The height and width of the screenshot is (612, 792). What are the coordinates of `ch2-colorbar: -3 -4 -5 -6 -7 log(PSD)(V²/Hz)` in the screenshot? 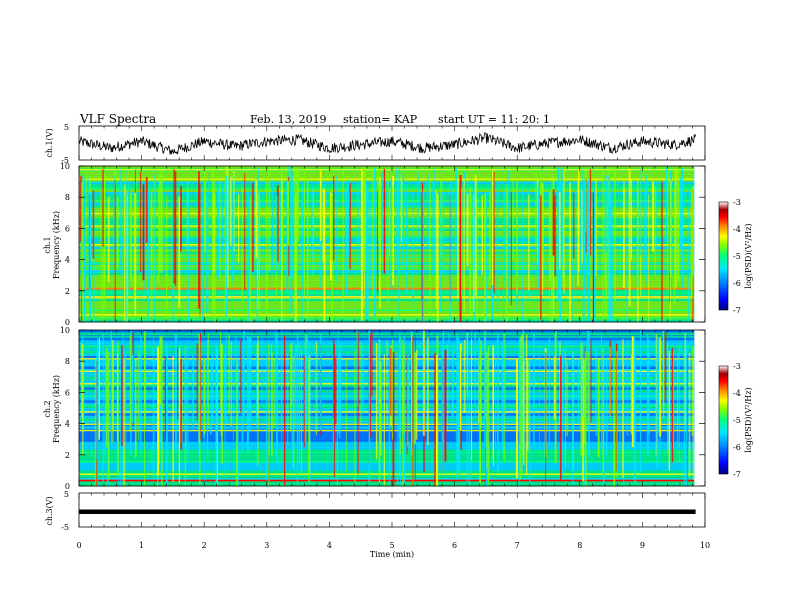 It's located at (735, 420).